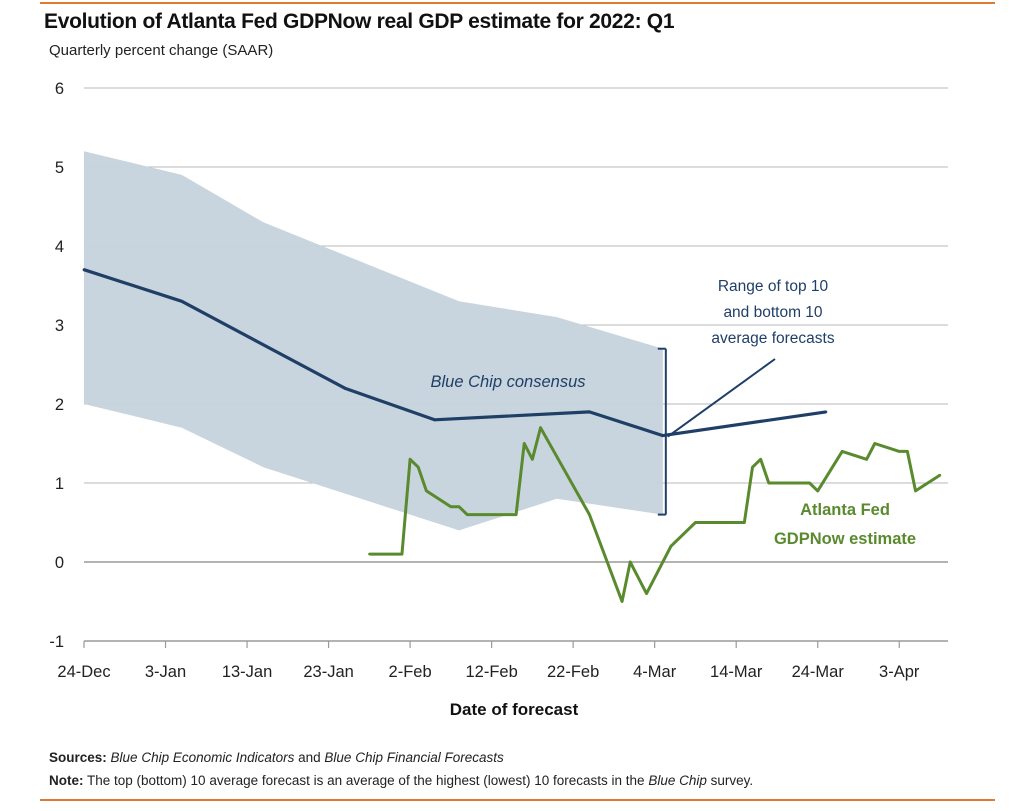 This screenshot has width=1023, height=811. Describe the element at coordinates (66, 780) in the screenshot. I see `note-label: Note:` at that location.